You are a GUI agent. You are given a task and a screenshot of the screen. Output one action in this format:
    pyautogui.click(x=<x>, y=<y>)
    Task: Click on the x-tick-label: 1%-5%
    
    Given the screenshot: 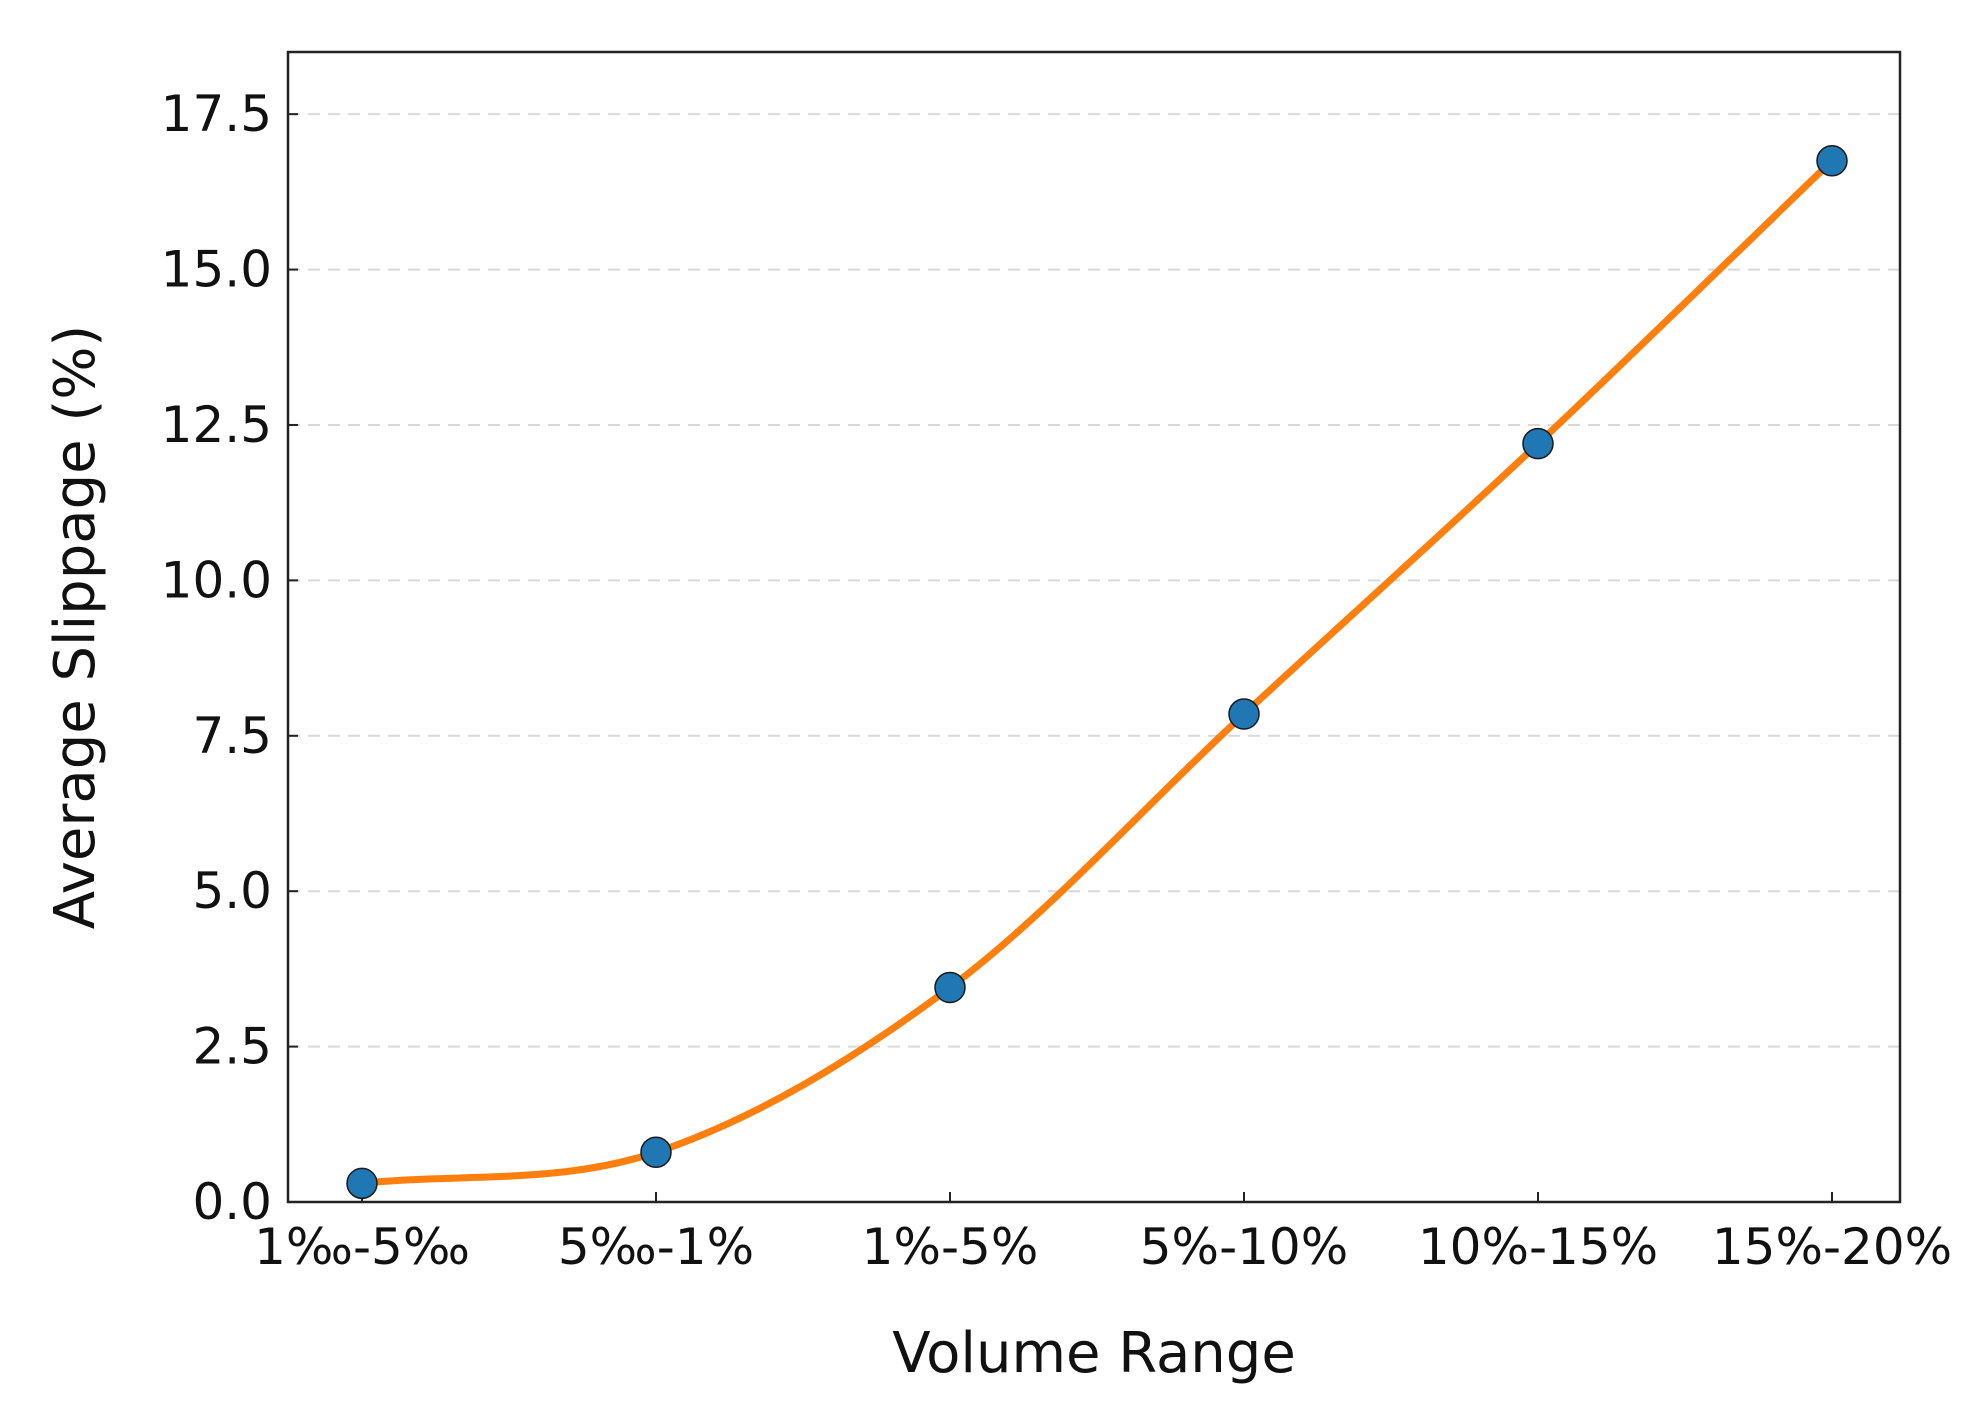 What is the action you would take?
    pyautogui.click(x=950, y=1247)
    